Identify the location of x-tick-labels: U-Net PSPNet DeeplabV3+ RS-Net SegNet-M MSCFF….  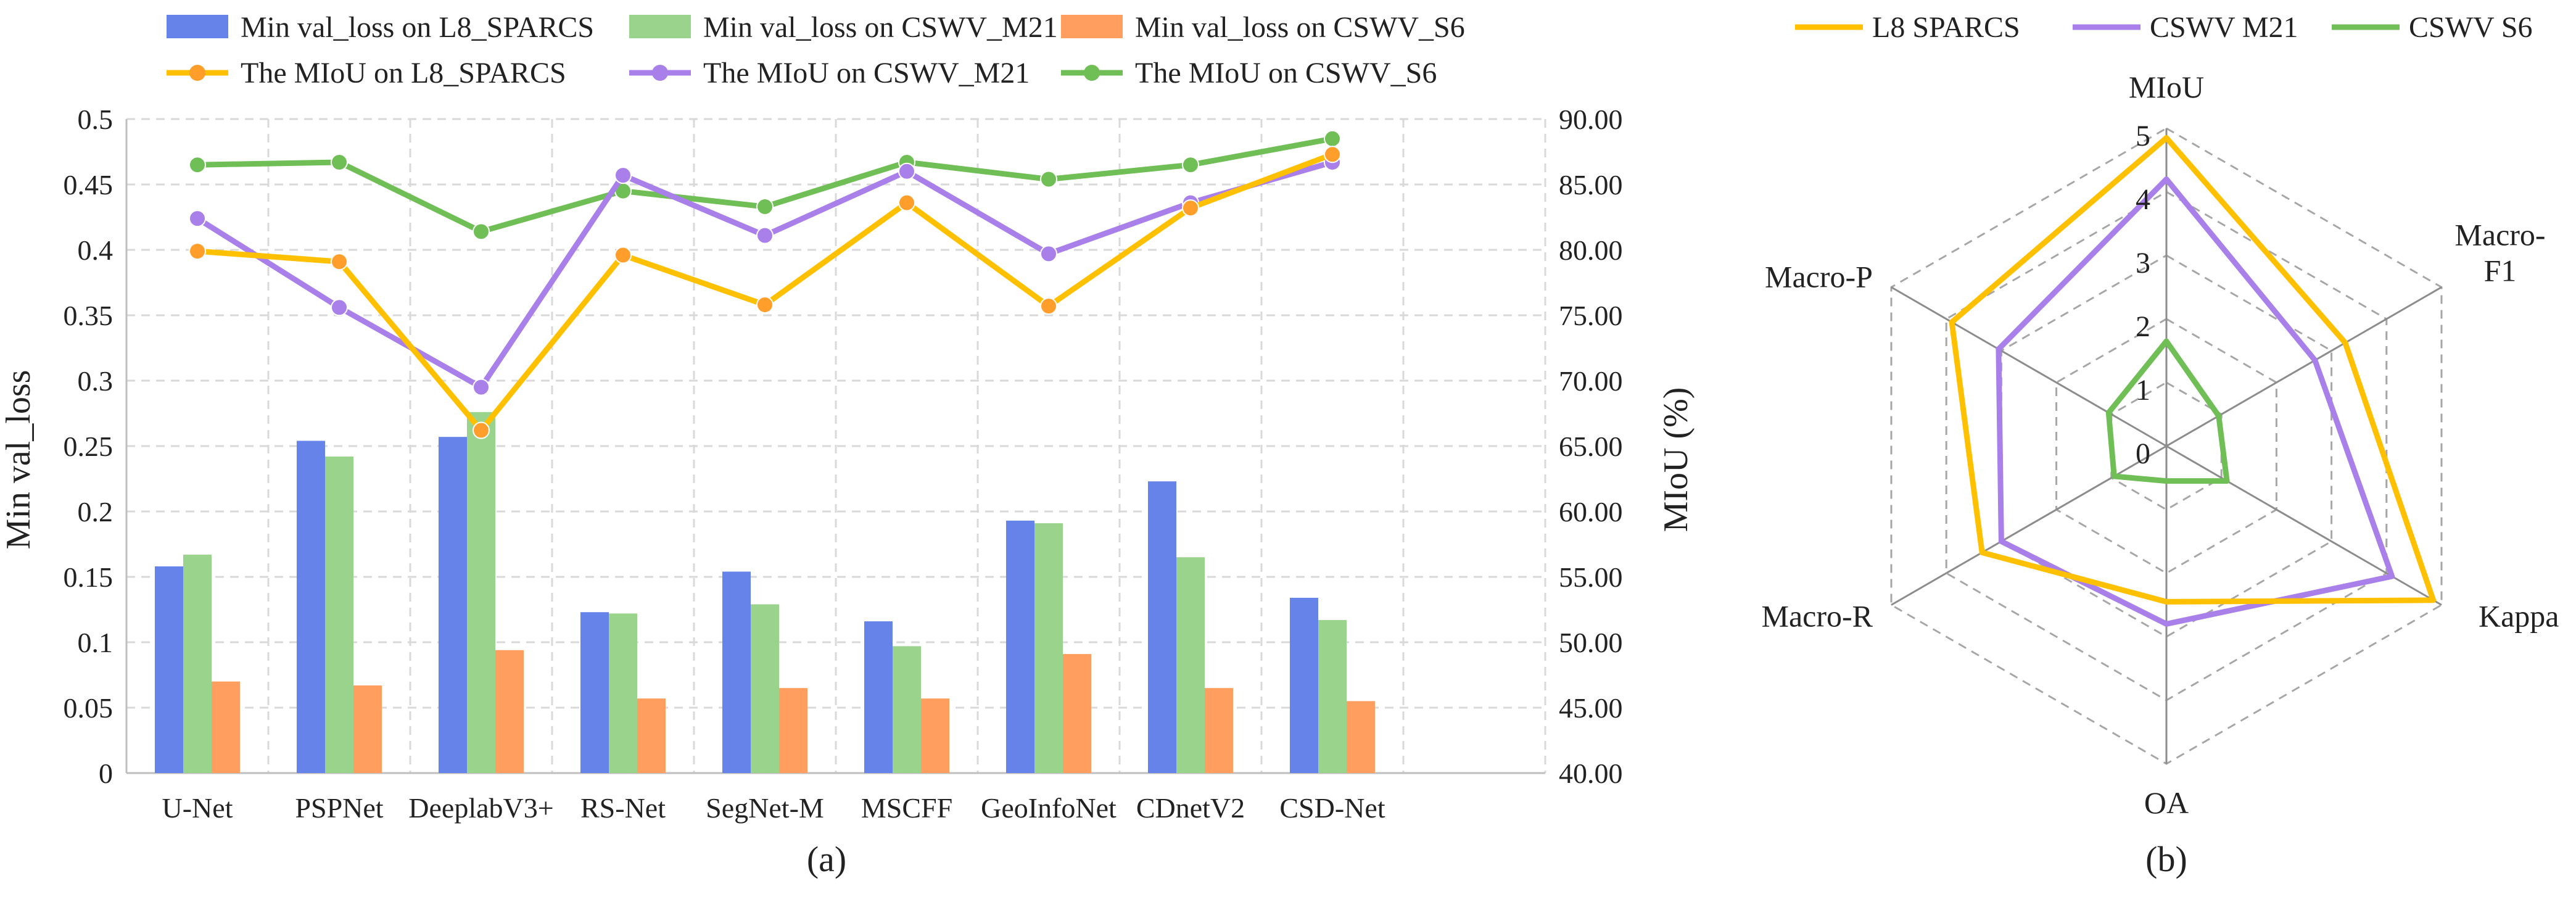
(773, 808).